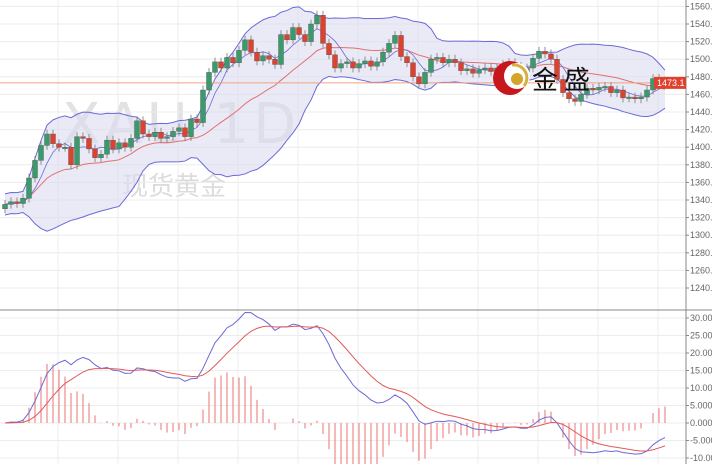  Describe the element at coordinates (701, 318) in the screenshot. I see `macd-axis-label: 30.000` at that location.